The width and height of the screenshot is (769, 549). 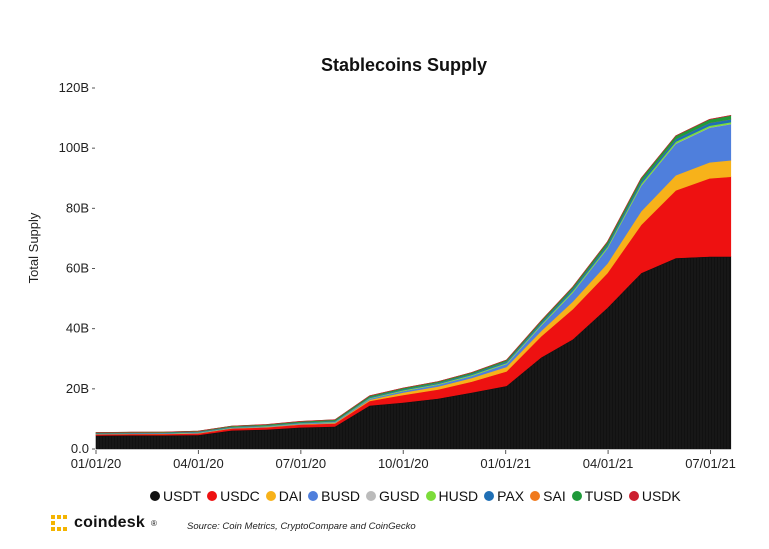 I want to click on y-tick-label: 120B, so click(x=74, y=87).